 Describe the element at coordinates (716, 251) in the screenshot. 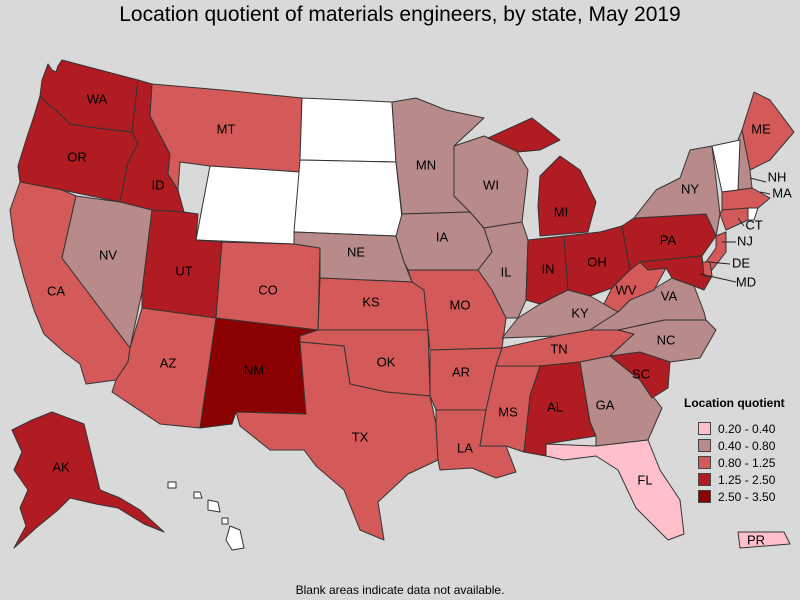

I see `state-nj` at that location.